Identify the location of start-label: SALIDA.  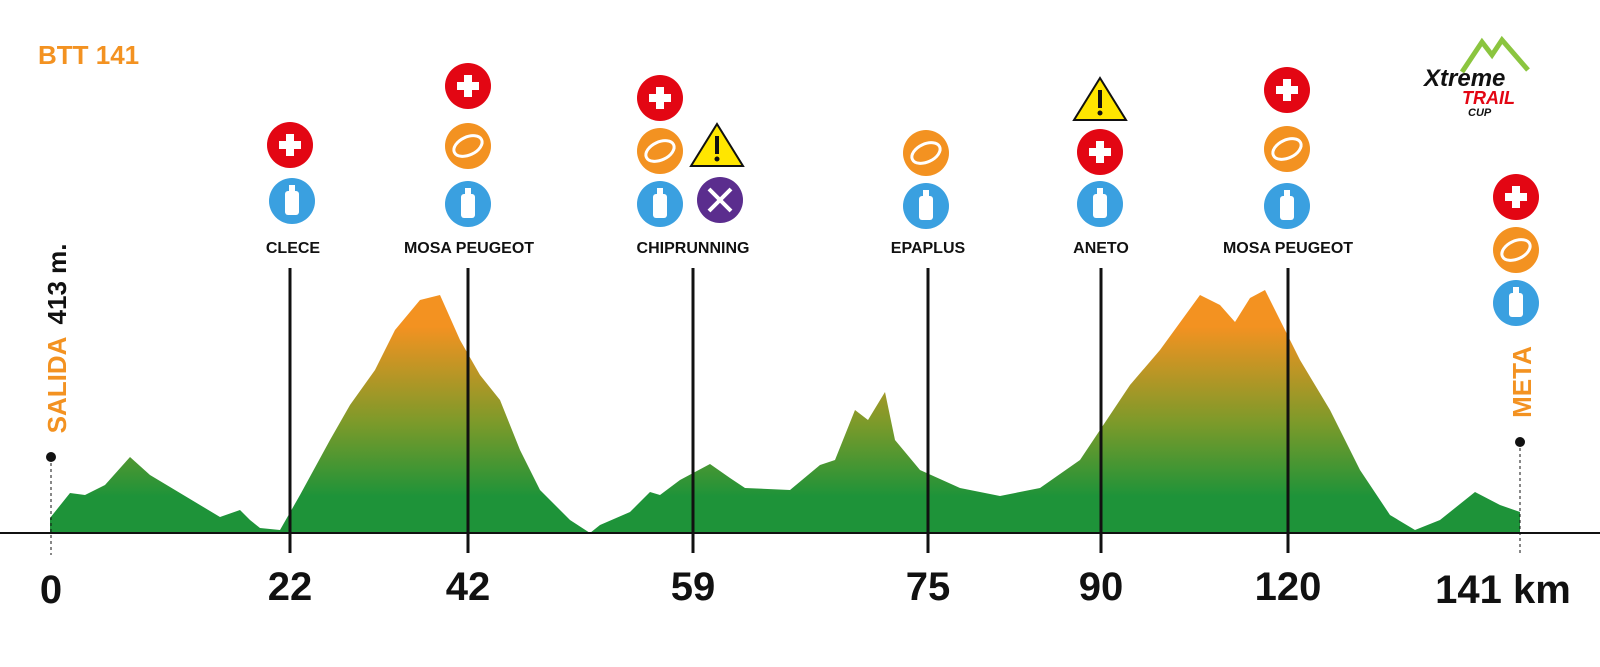
(57, 384).